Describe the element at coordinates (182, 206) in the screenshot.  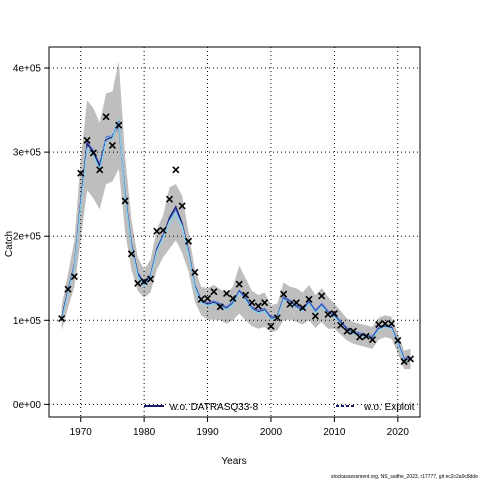
I see `observed-point-1986` at that location.